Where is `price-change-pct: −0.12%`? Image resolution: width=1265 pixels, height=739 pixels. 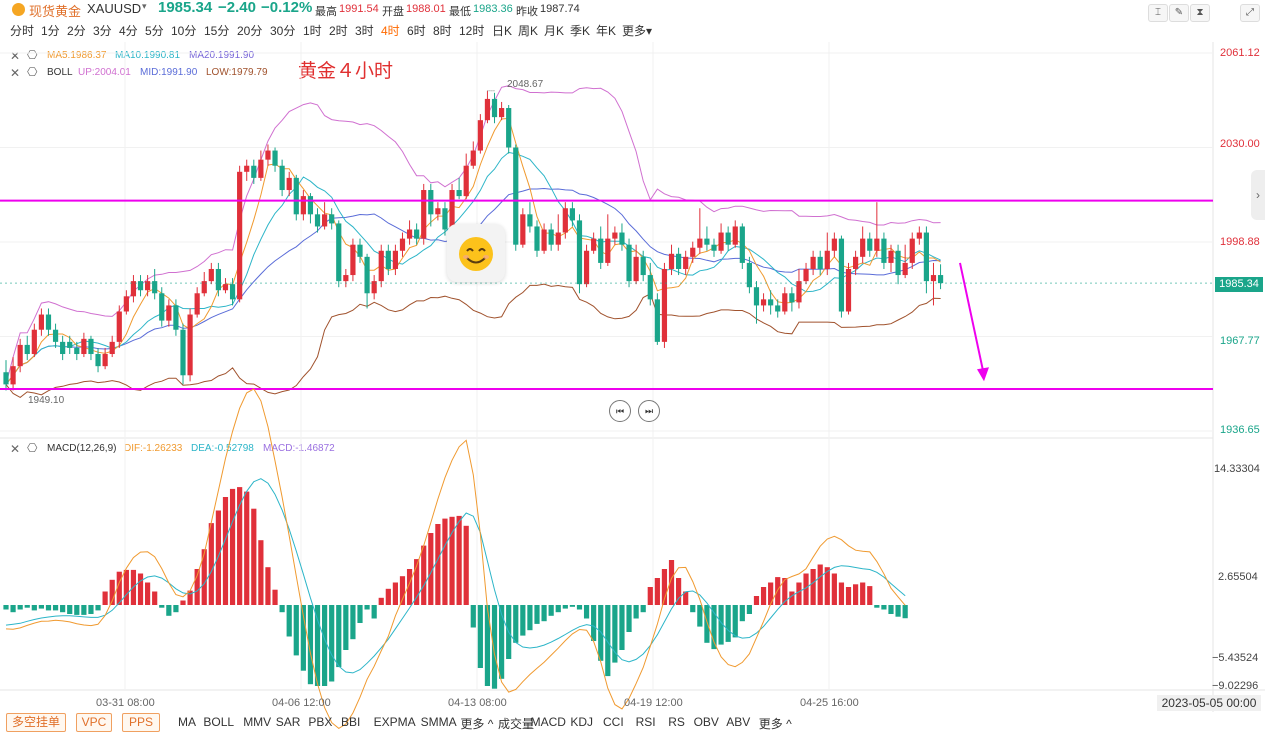 price-change-pct: −0.12% is located at coordinates (287, 8).